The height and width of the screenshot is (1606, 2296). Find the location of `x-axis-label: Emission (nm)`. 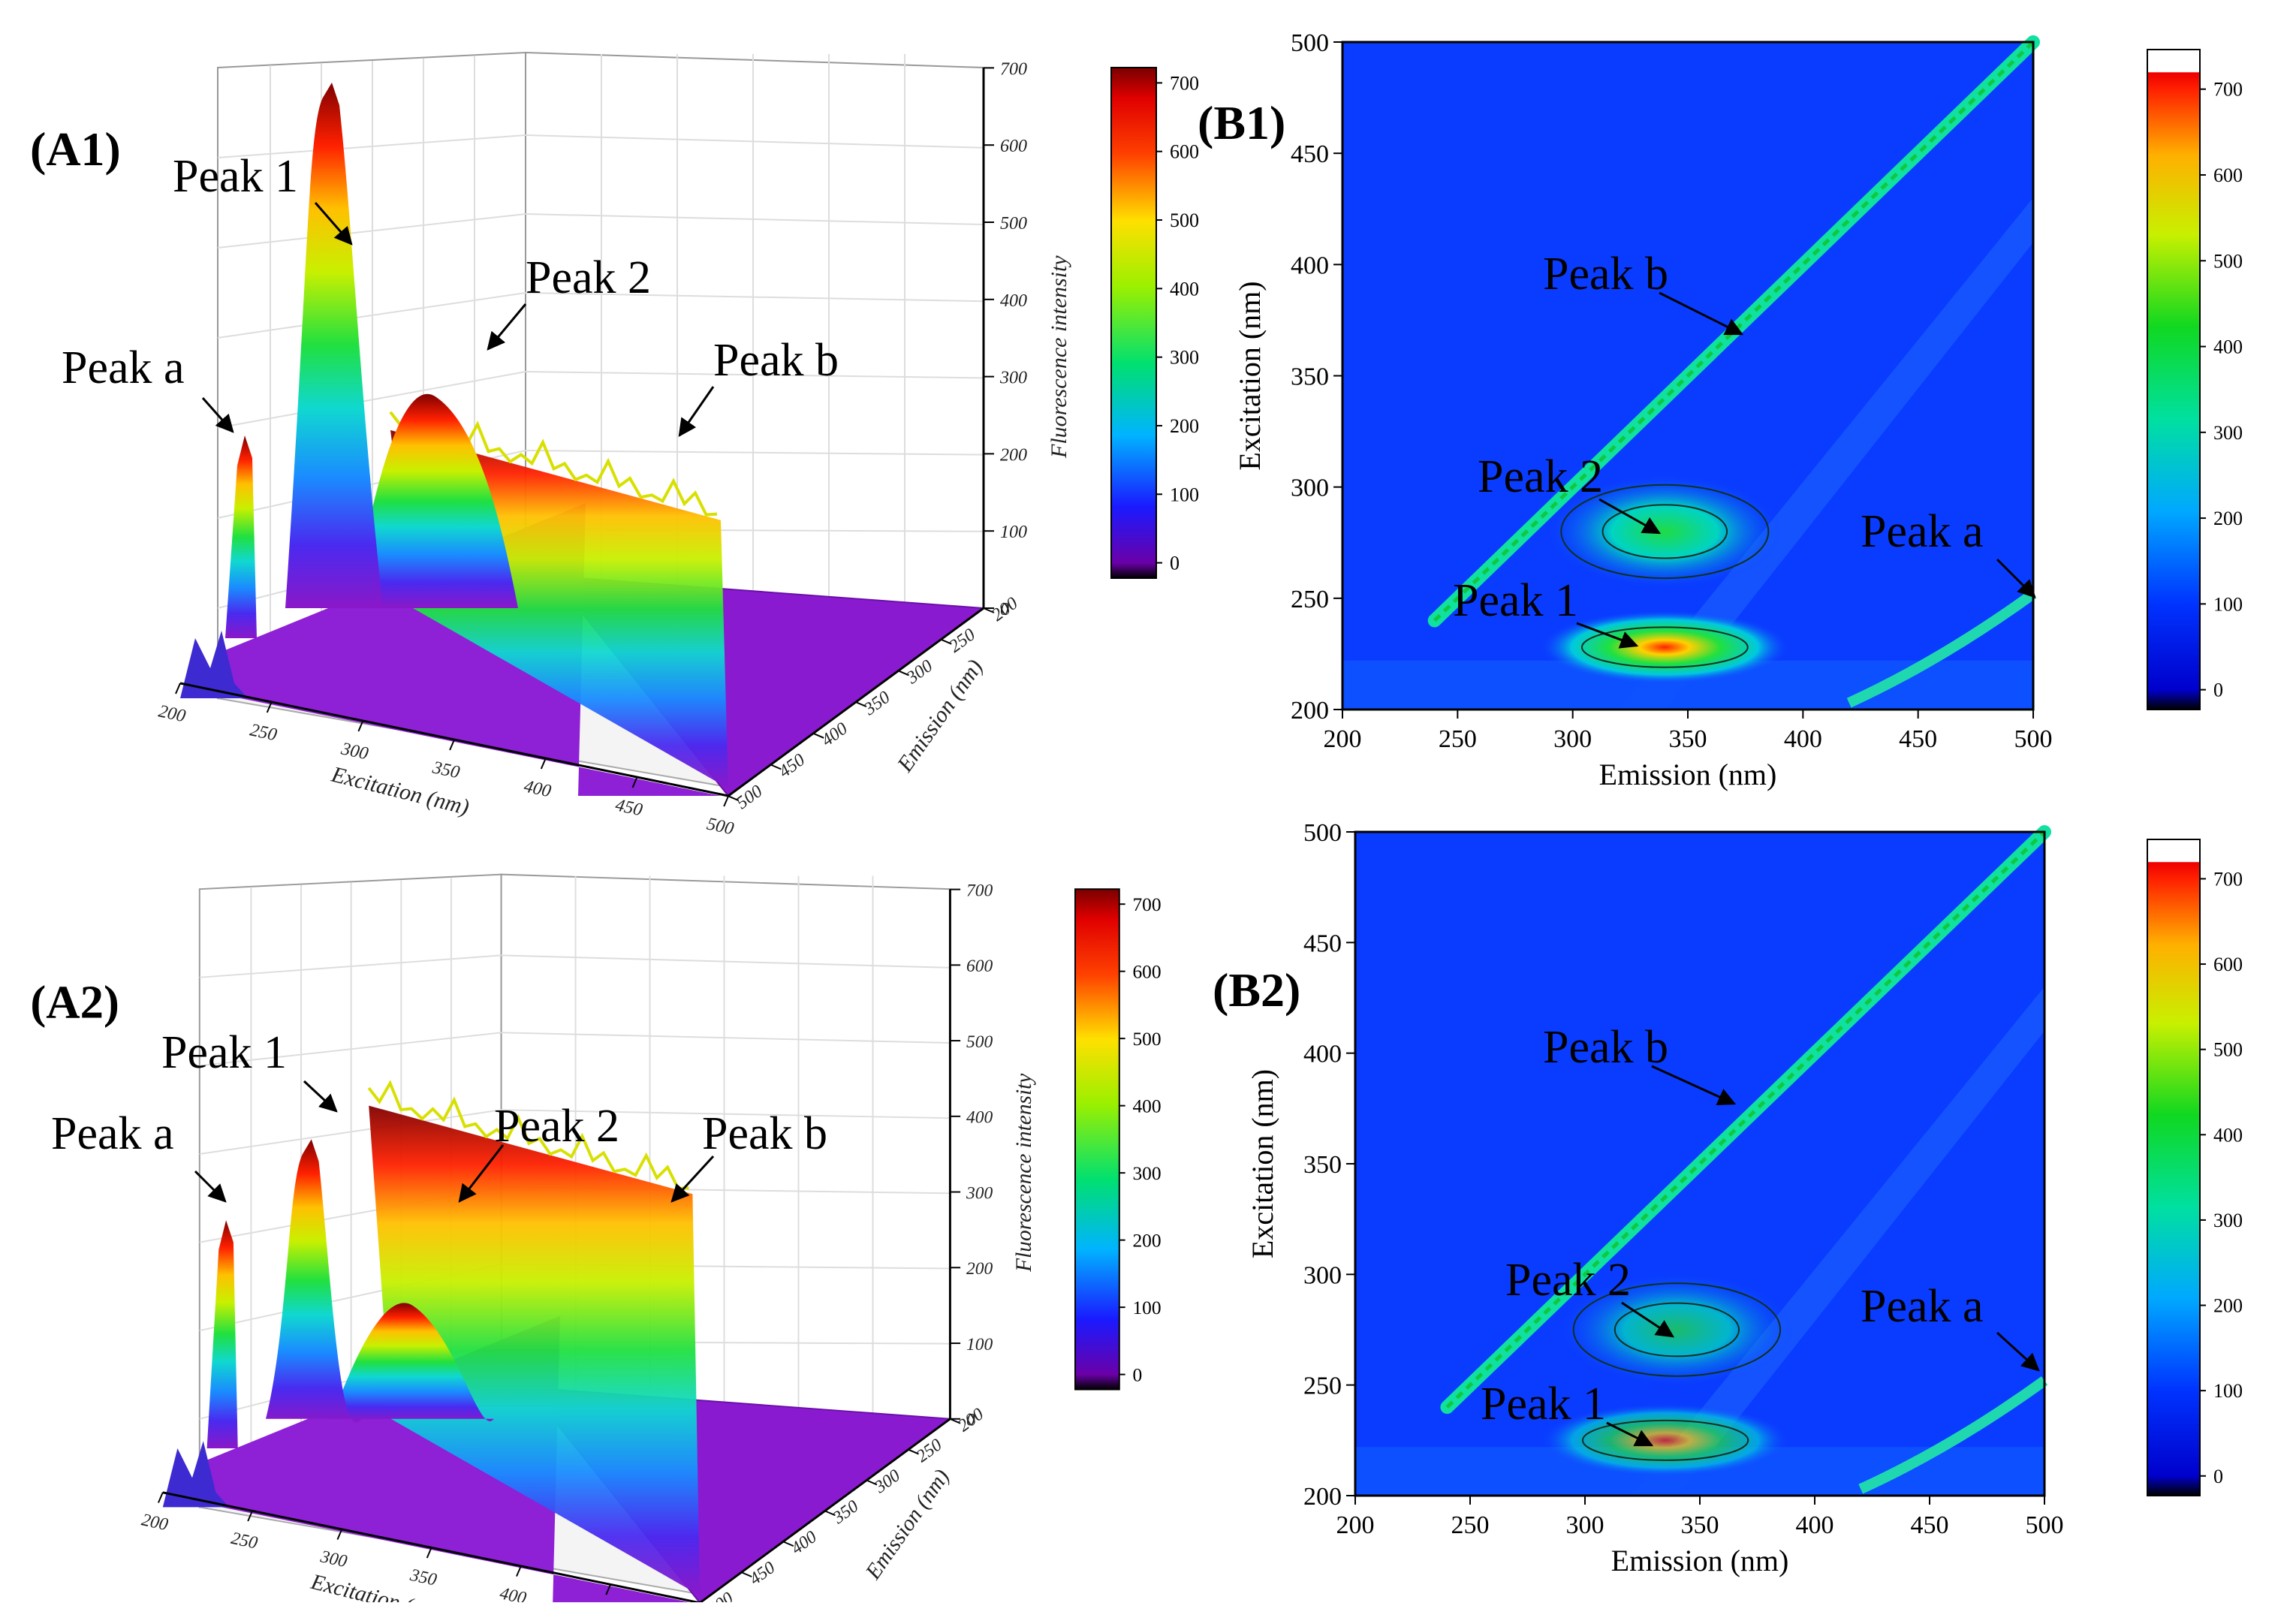

x-axis-label: Emission (nm) is located at coordinates (1688, 774).